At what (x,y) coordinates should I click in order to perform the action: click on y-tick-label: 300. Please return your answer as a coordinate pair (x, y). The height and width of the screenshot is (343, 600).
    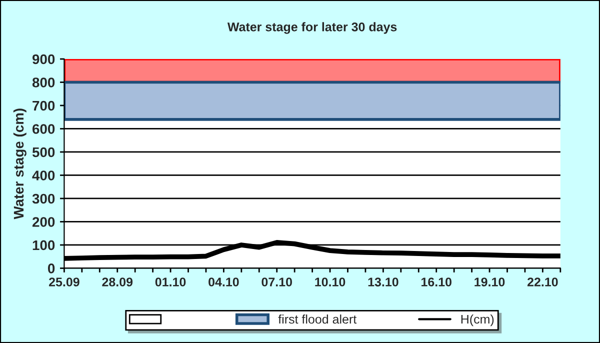
    Looking at the image, I should click on (43, 199).